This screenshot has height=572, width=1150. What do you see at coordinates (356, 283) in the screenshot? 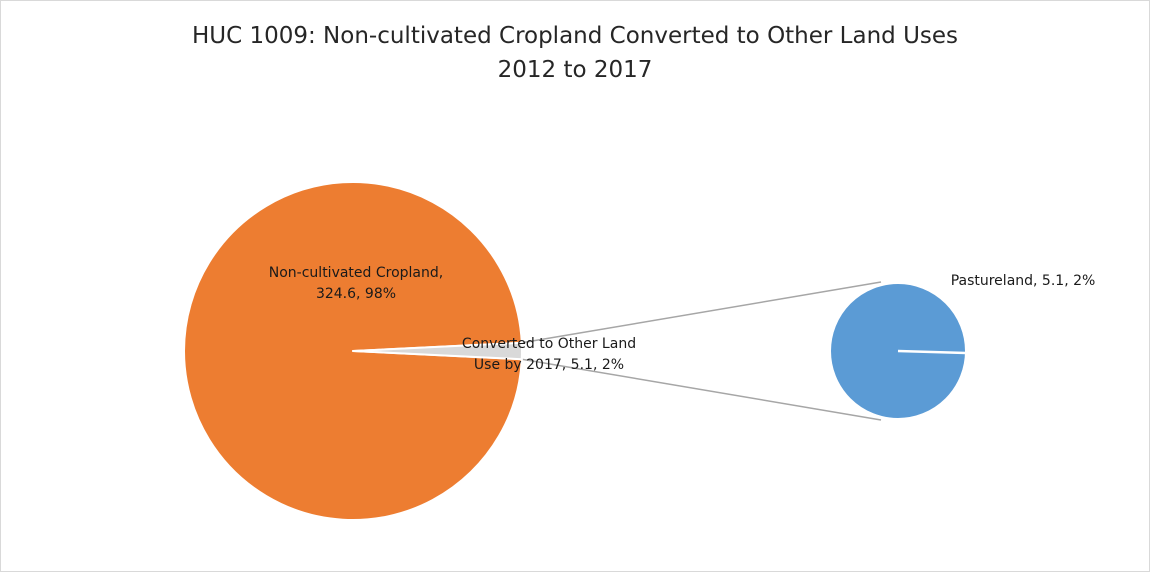
I see `data-label-non-cultivated-cropland: Non-cultivated Cropland, 324.6, 98%` at bounding box center [356, 283].